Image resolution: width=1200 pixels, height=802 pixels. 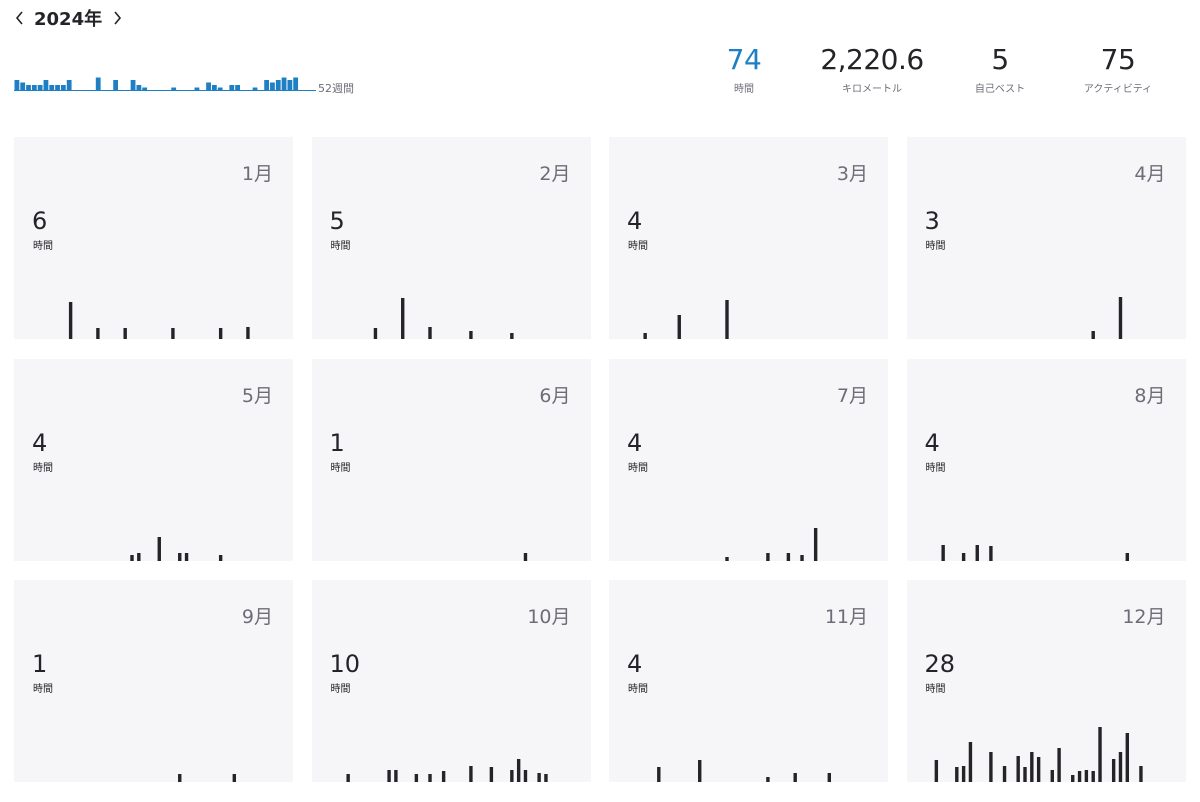 What do you see at coordinates (1046, 459) in the screenshot?
I see `month-card: 8月 4 時間` at bounding box center [1046, 459].